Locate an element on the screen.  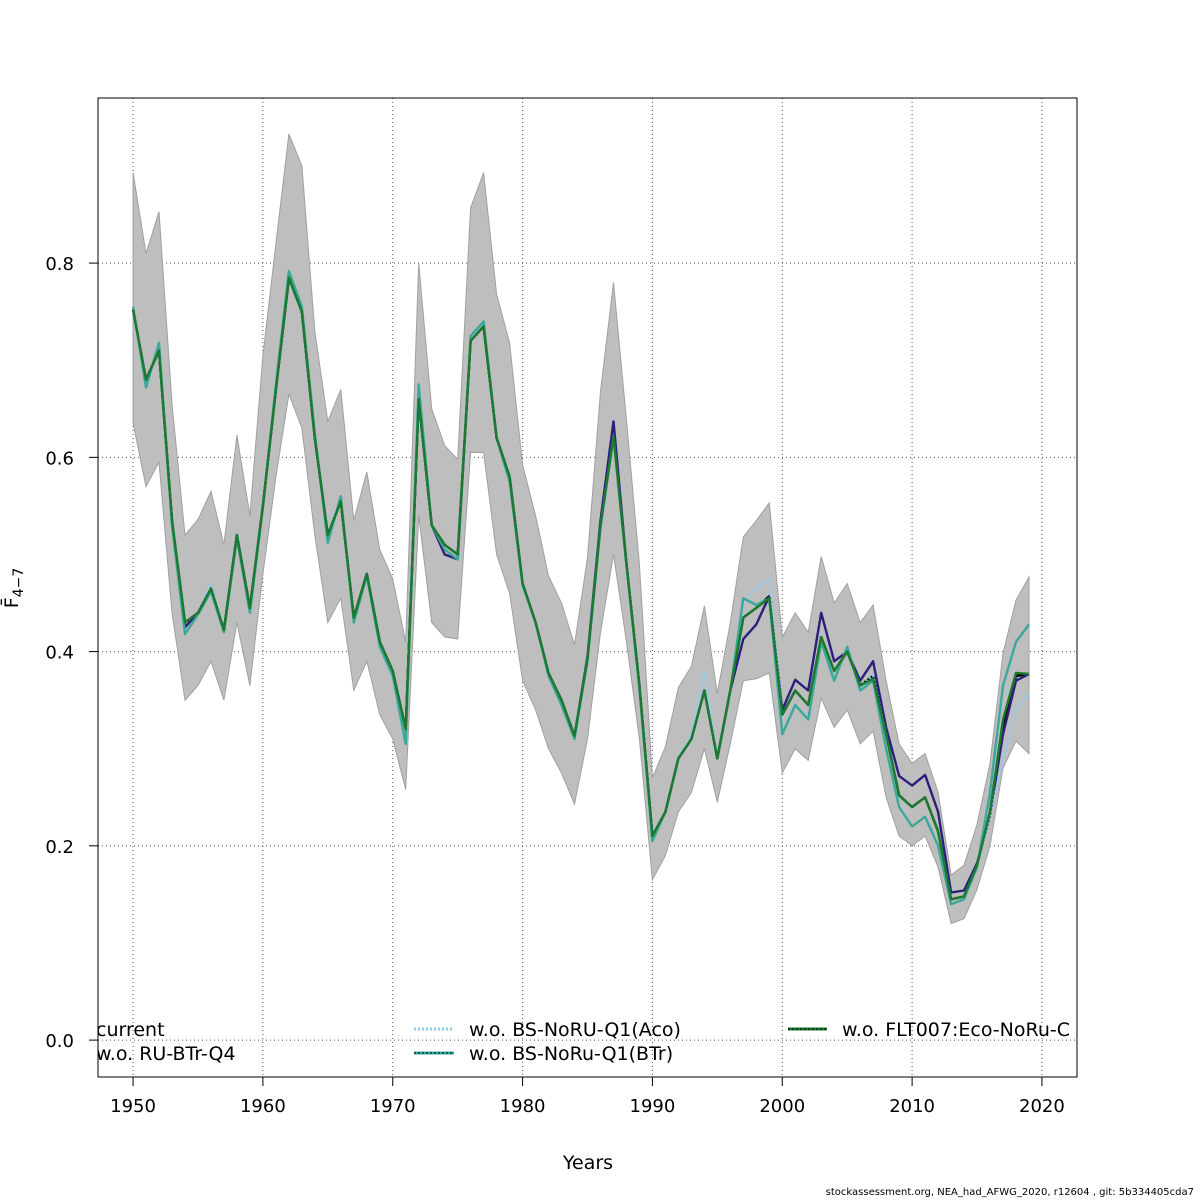
legend-label: current is located at coordinates (130, 1030).